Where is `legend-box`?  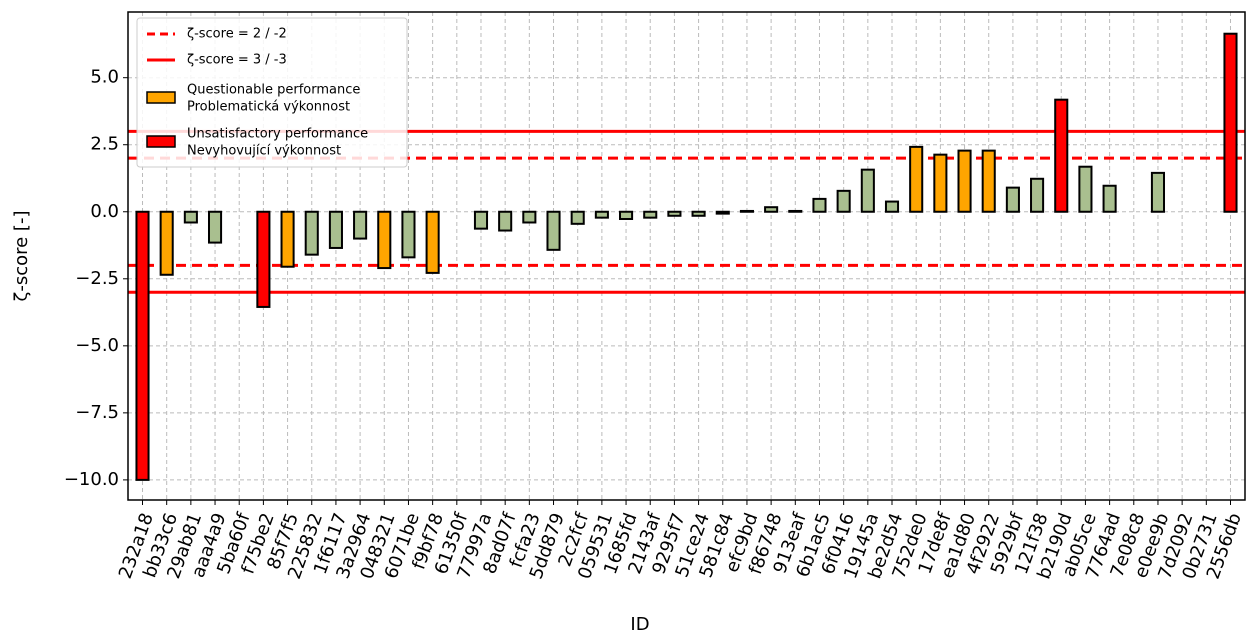 legend-box is located at coordinates (272, 92).